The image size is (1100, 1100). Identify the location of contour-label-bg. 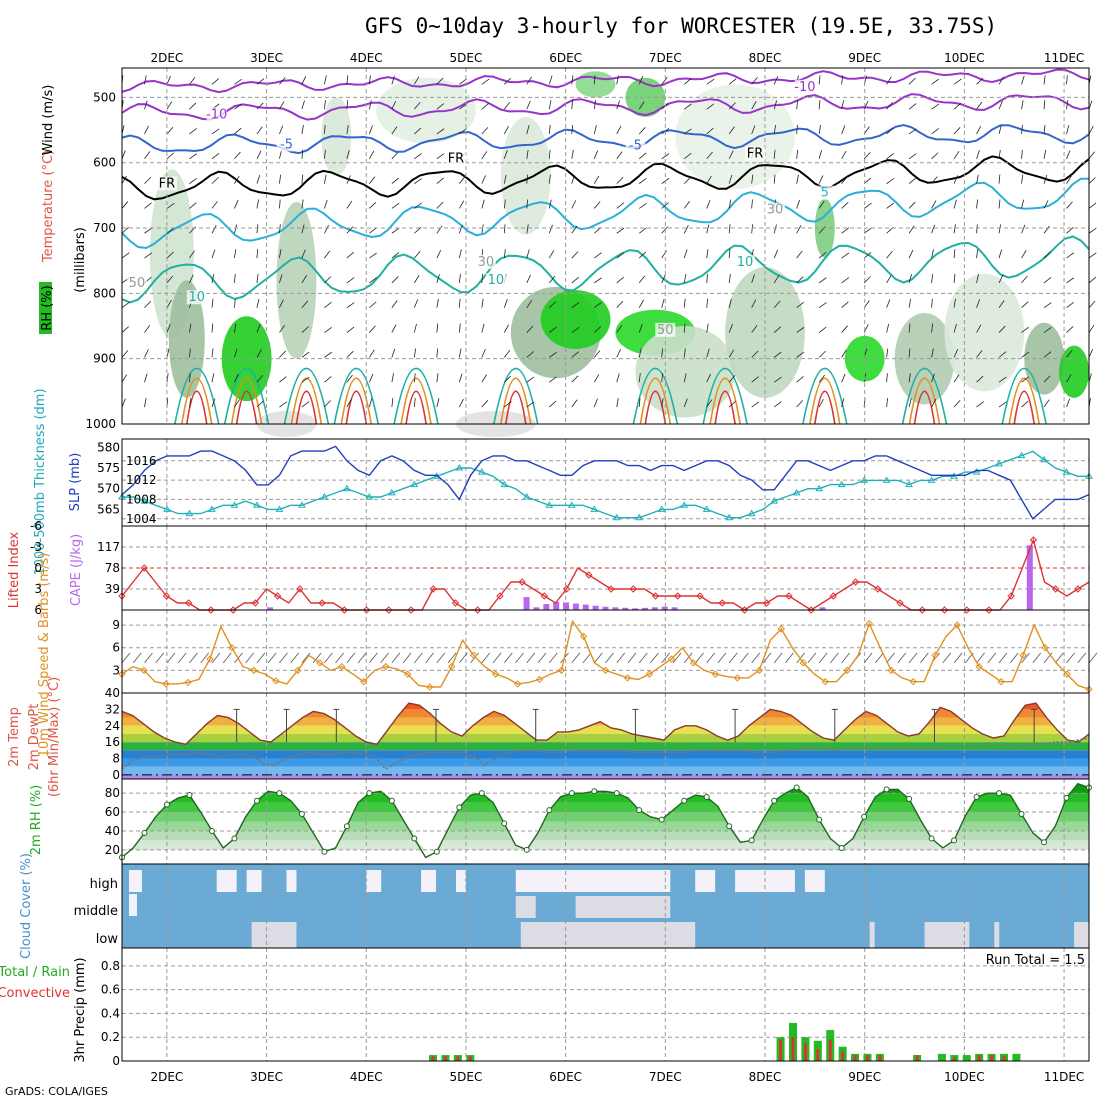
(745, 261).